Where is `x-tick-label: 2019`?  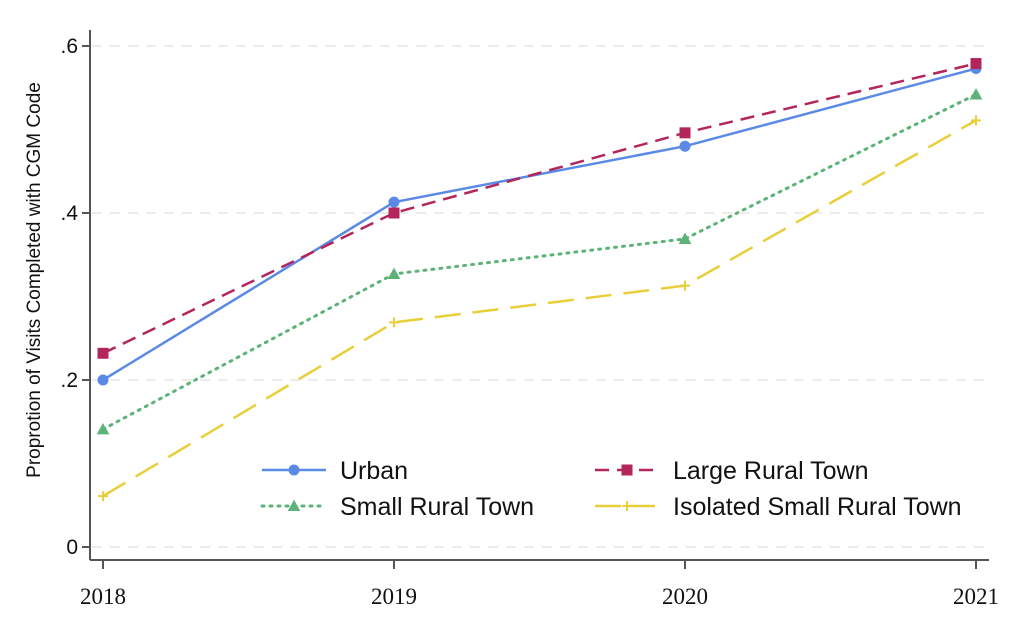 x-tick-label: 2019 is located at coordinates (394, 596).